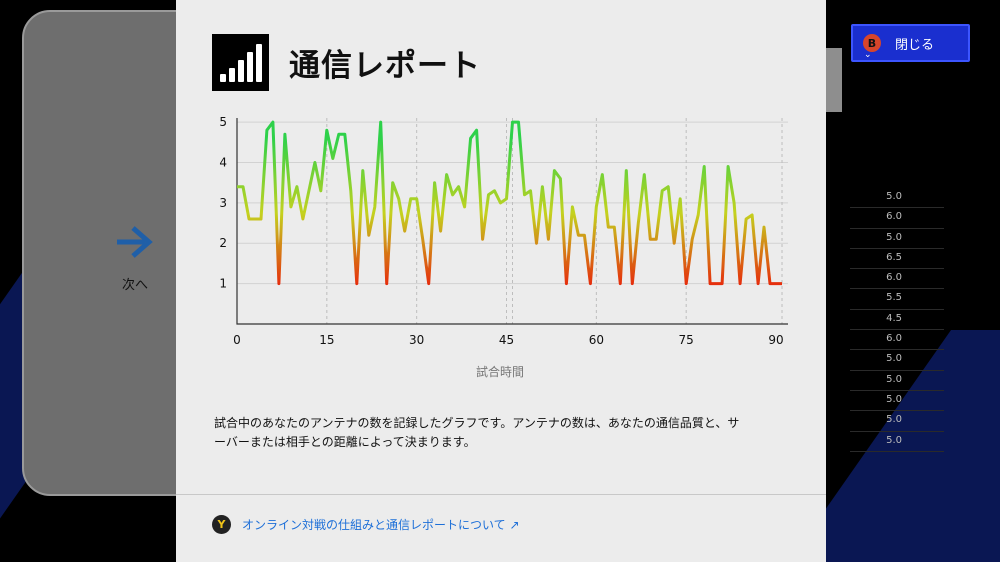 This screenshot has height=562, width=1000. What do you see at coordinates (872, 43) in the screenshot?
I see `b-button-badge: B` at bounding box center [872, 43].